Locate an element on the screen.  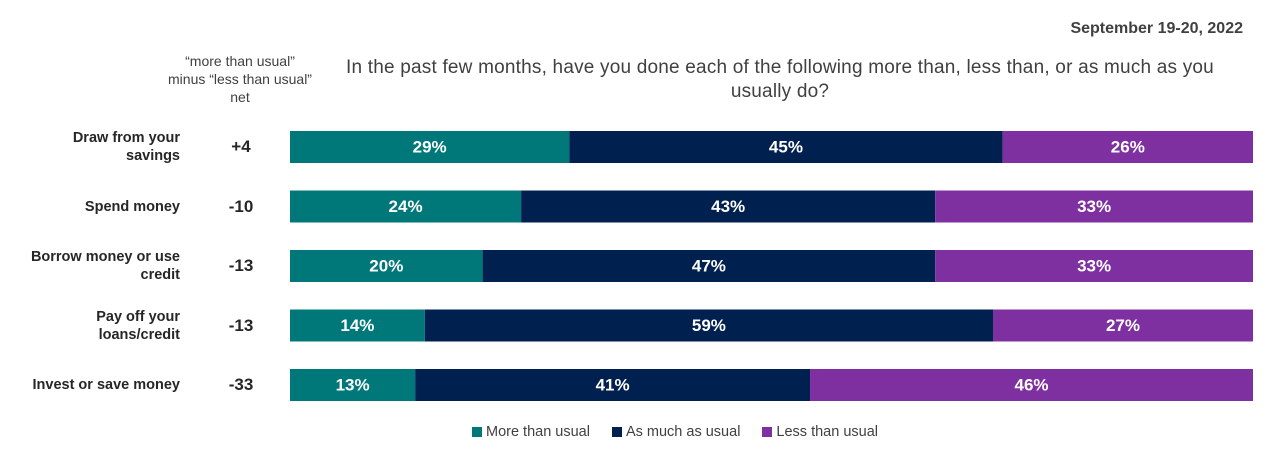
data-label: 24% is located at coordinates (406, 206).